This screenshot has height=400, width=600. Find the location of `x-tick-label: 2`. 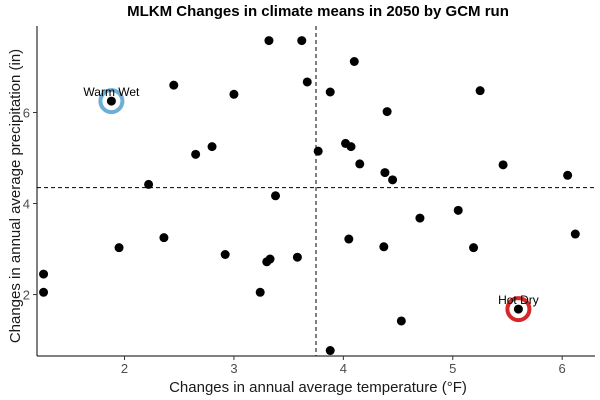

x-tick-label: 2 is located at coordinates (124, 368).